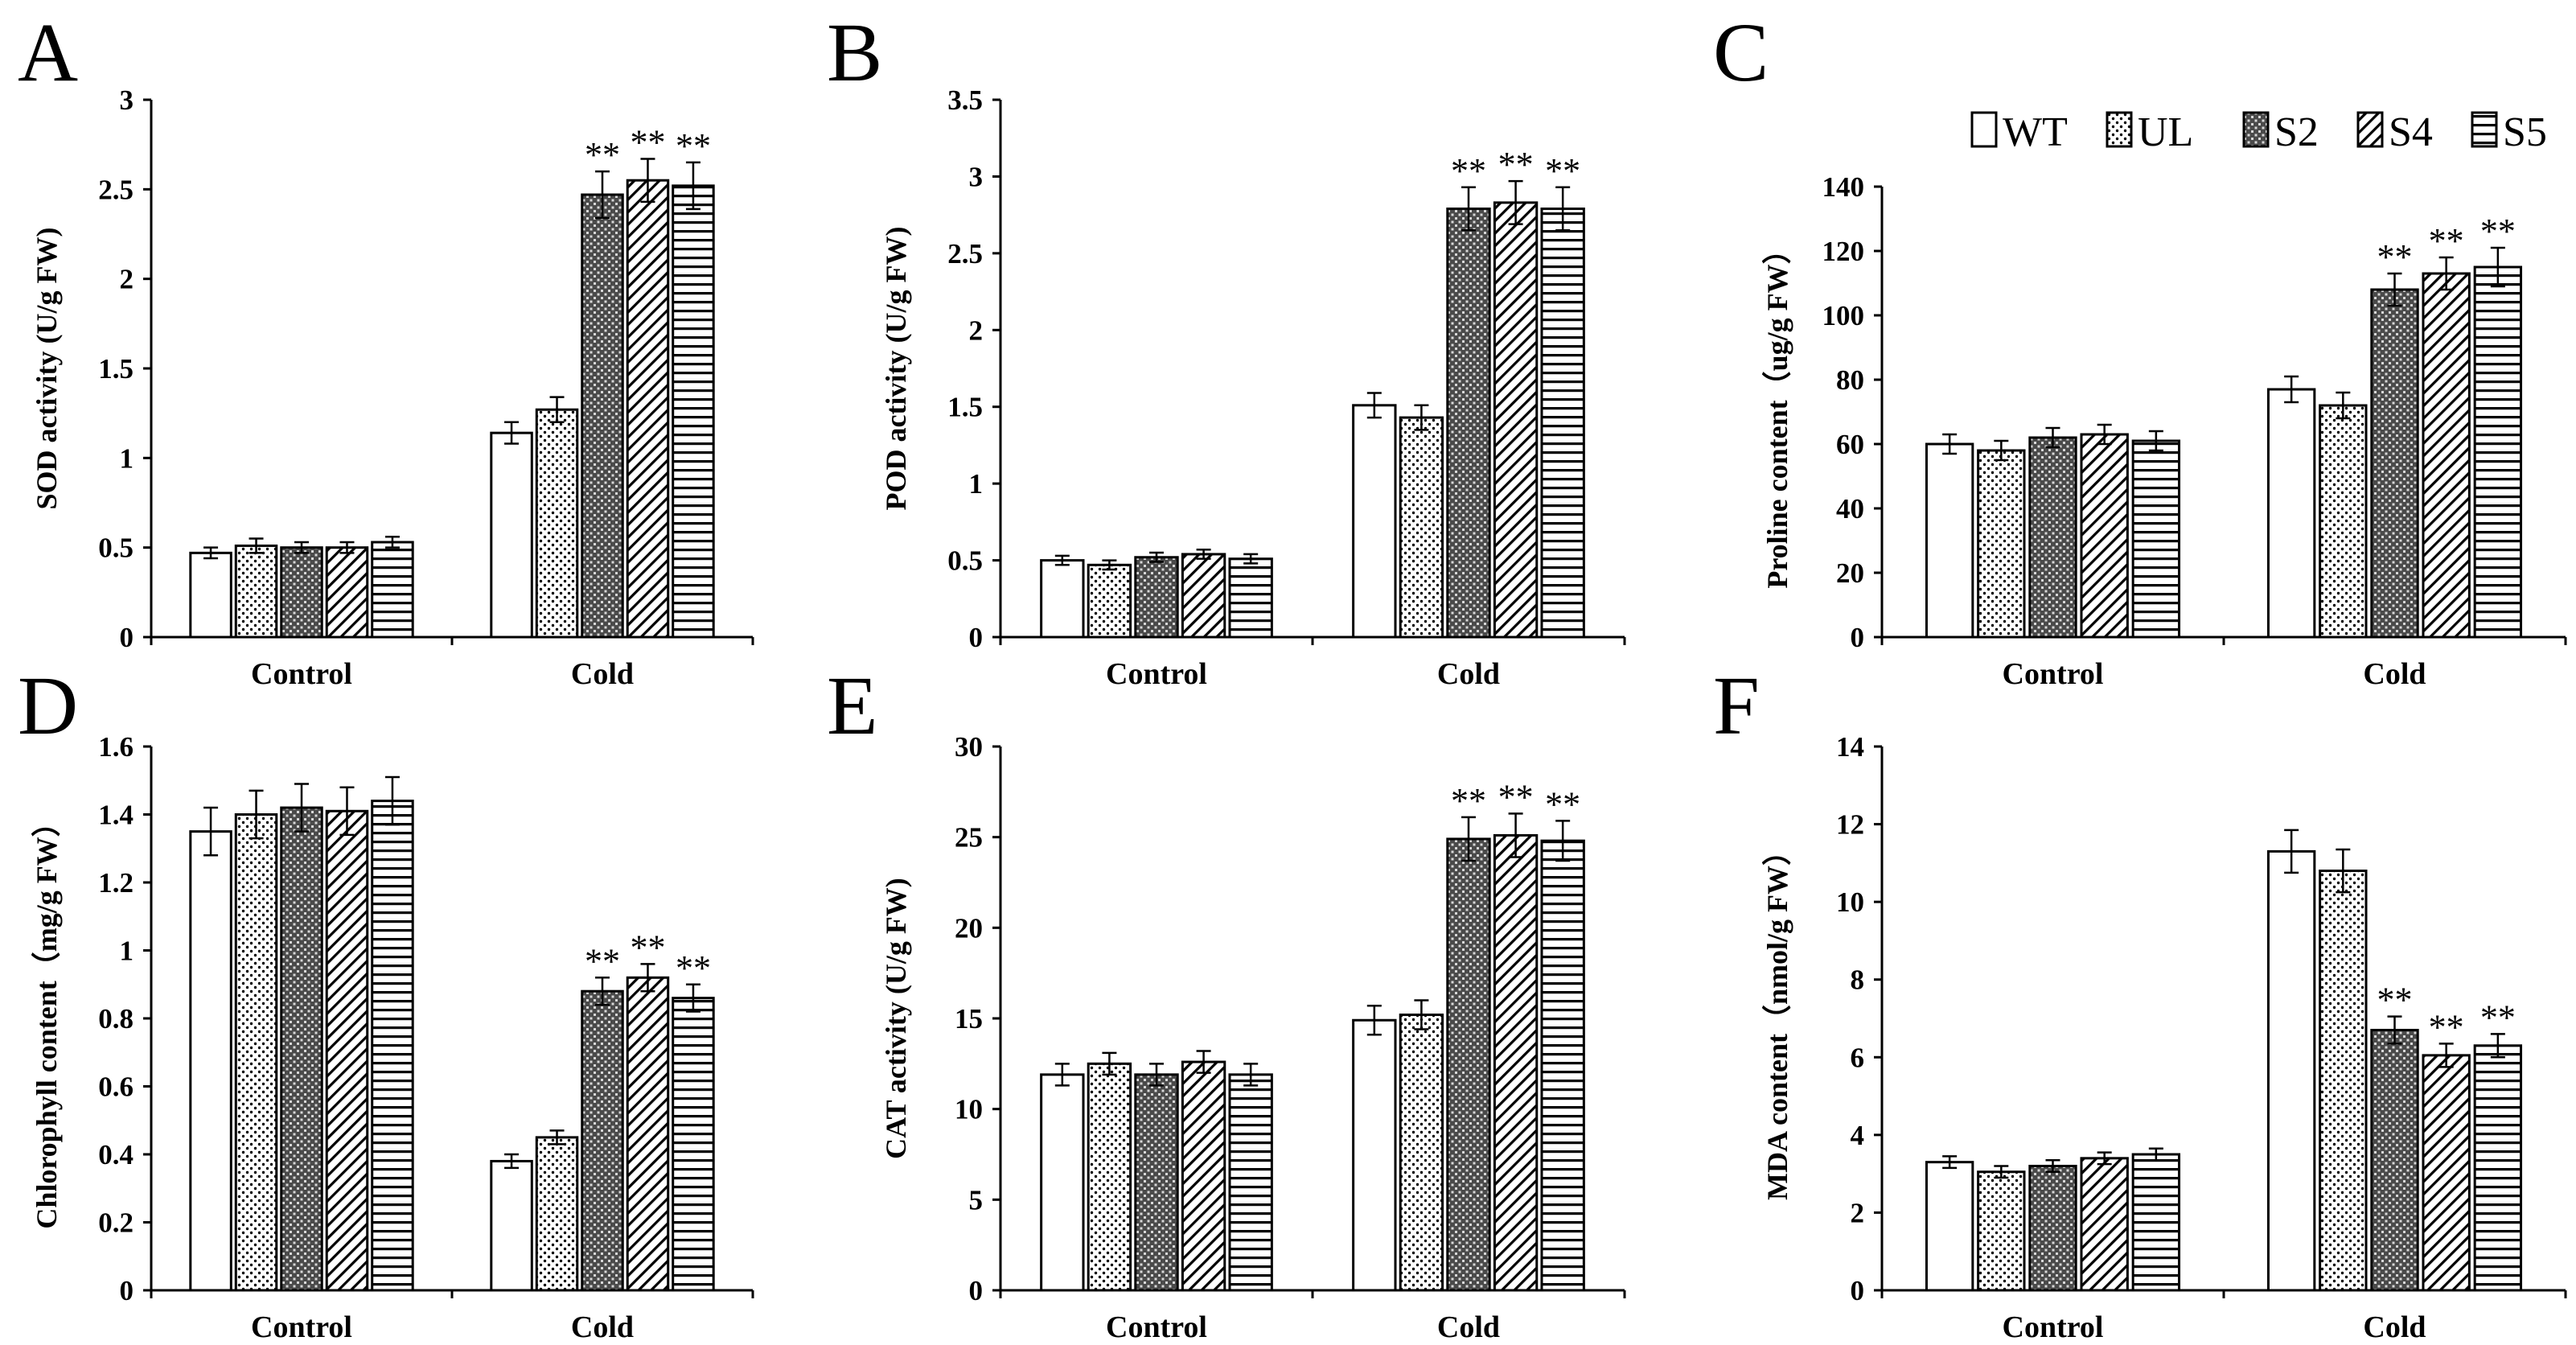 This screenshot has height=1345, width=2576. Describe the element at coordinates (2484, 129) in the screenshot. I see `legend-swatch-s5` at that location.